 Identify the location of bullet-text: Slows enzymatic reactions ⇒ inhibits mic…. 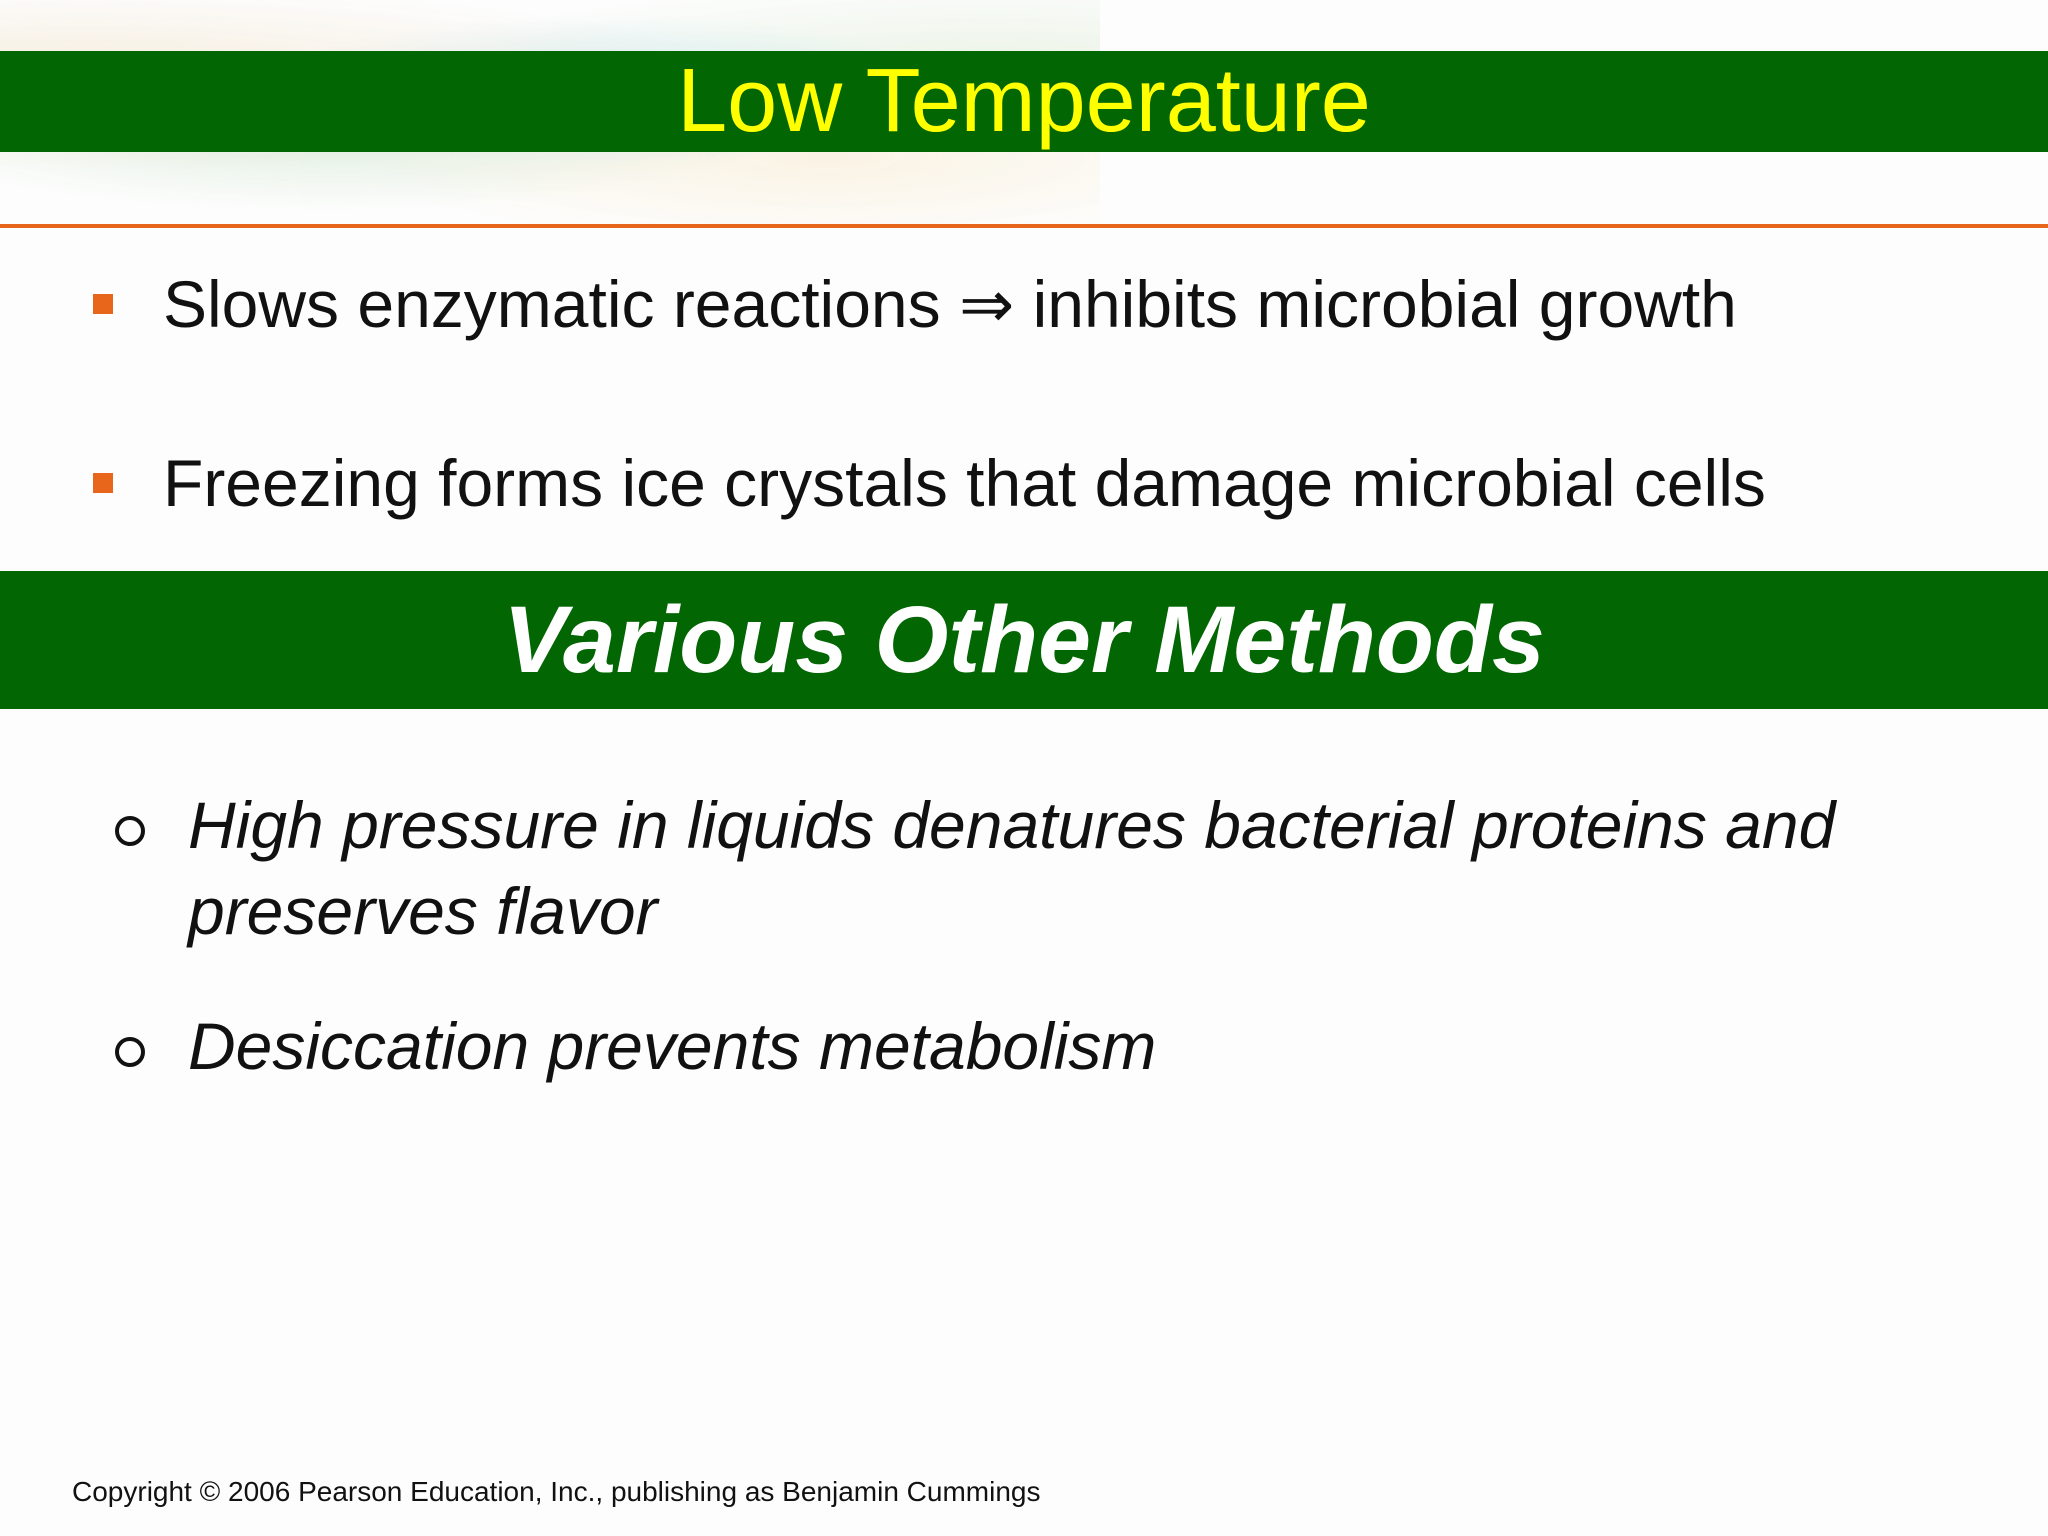
(950, 303).